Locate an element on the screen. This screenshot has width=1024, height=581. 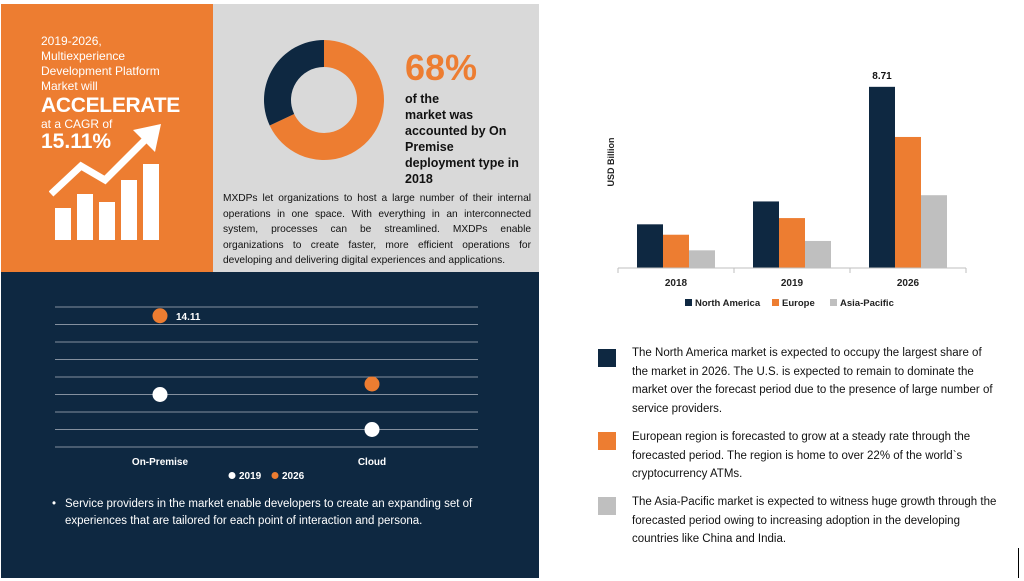
x-tick-label: 2018 is located at coordinates (676, 283).